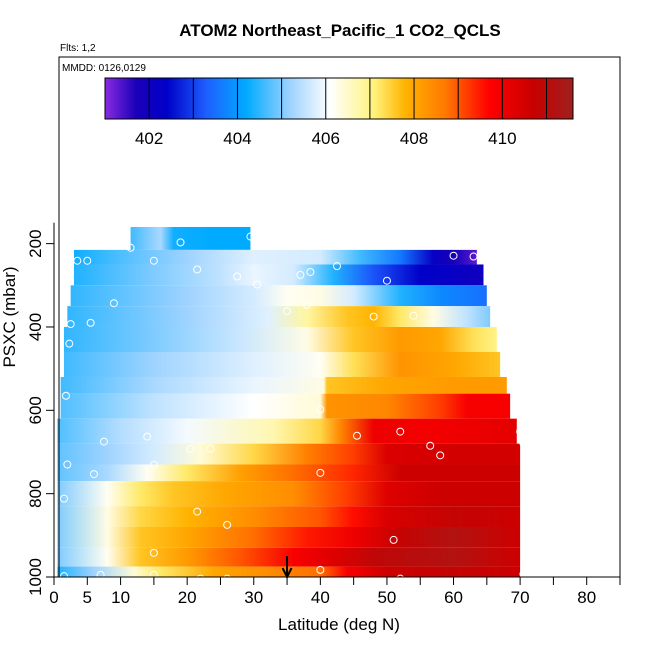 The image size is (650, 650). Describe the element at coordinates (287, 573) in the screenshot. I see `arrow-head` at that location.